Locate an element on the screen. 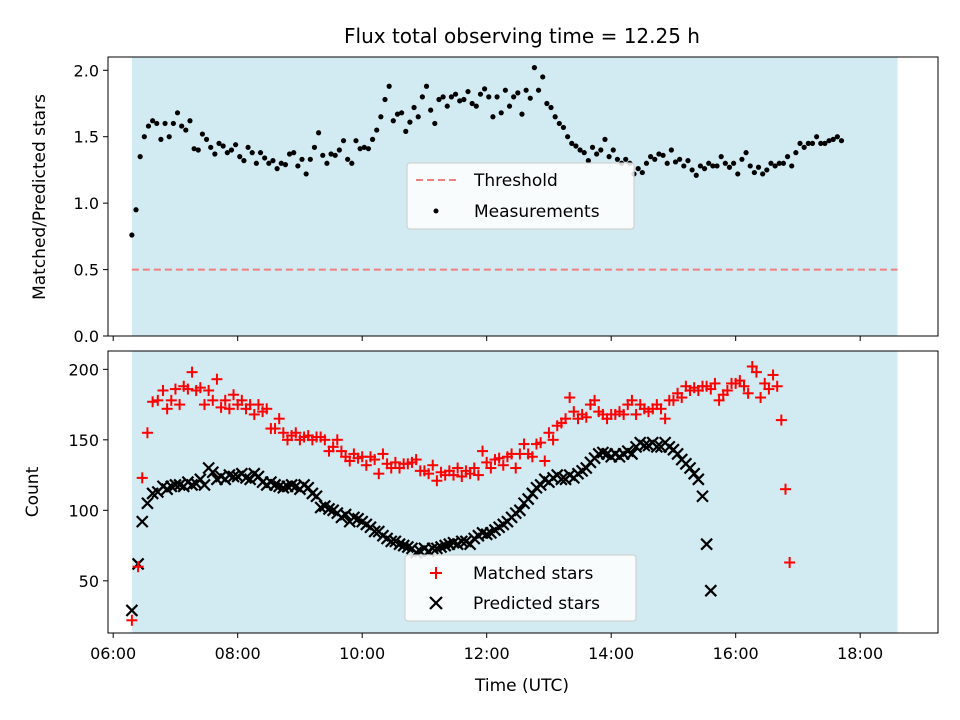 The image size is (960, 720). top-x-ticks is located at coordinates (486, 338).